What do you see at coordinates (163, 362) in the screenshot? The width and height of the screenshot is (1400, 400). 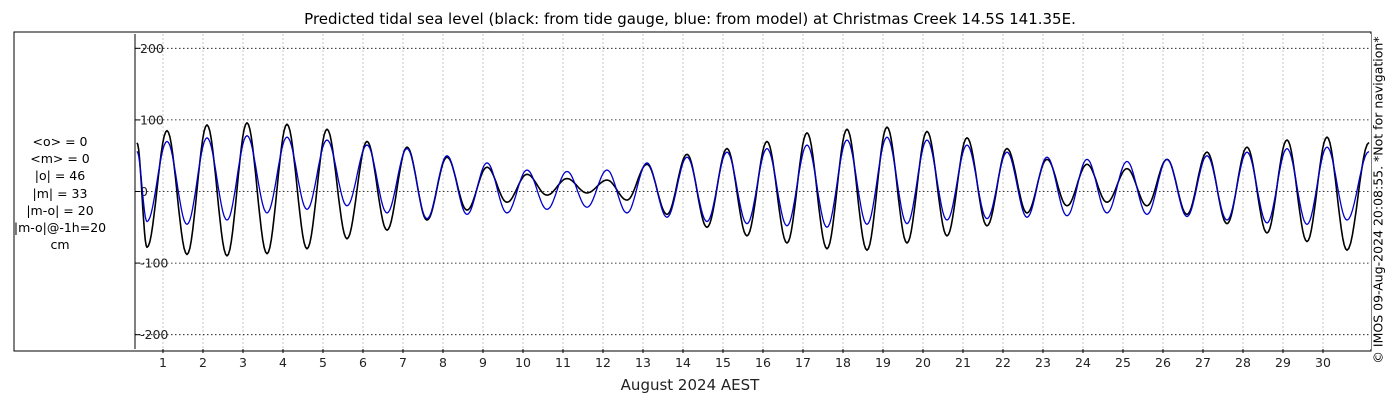 I see `x-tick-label: 1` at bounding box center [163, 362].